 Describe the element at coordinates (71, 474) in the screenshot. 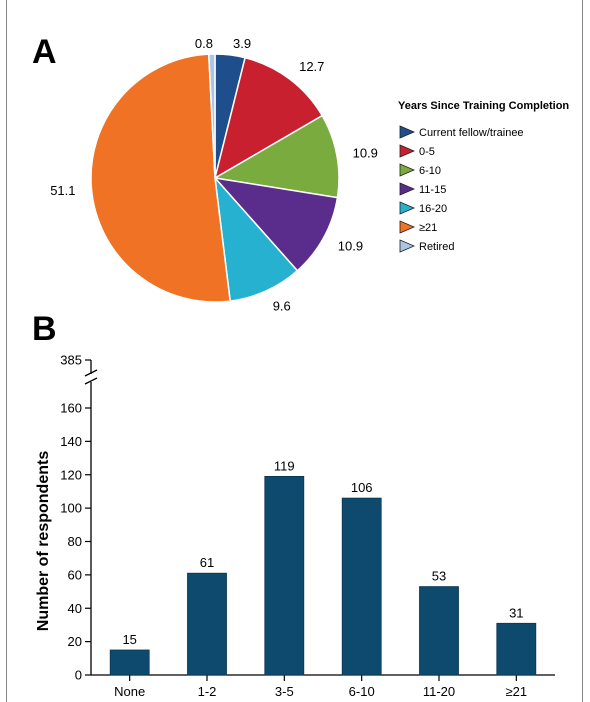

I see `y-tick-label-120: 120` at that location.